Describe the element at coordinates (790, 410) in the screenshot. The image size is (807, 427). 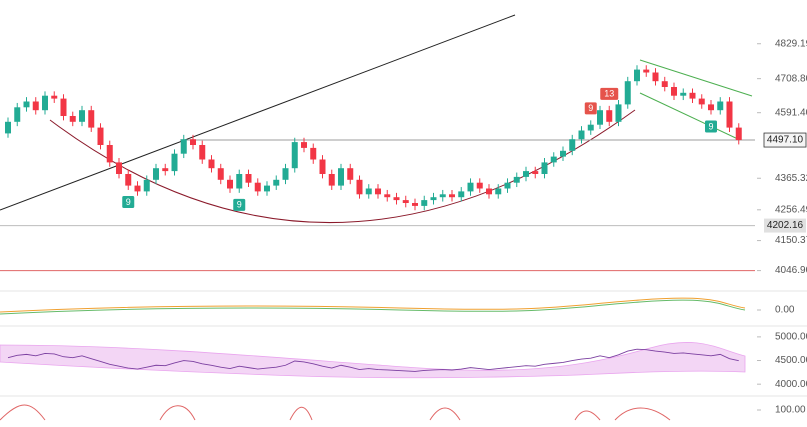
I see `y-tick-label: 100.00` at that location.